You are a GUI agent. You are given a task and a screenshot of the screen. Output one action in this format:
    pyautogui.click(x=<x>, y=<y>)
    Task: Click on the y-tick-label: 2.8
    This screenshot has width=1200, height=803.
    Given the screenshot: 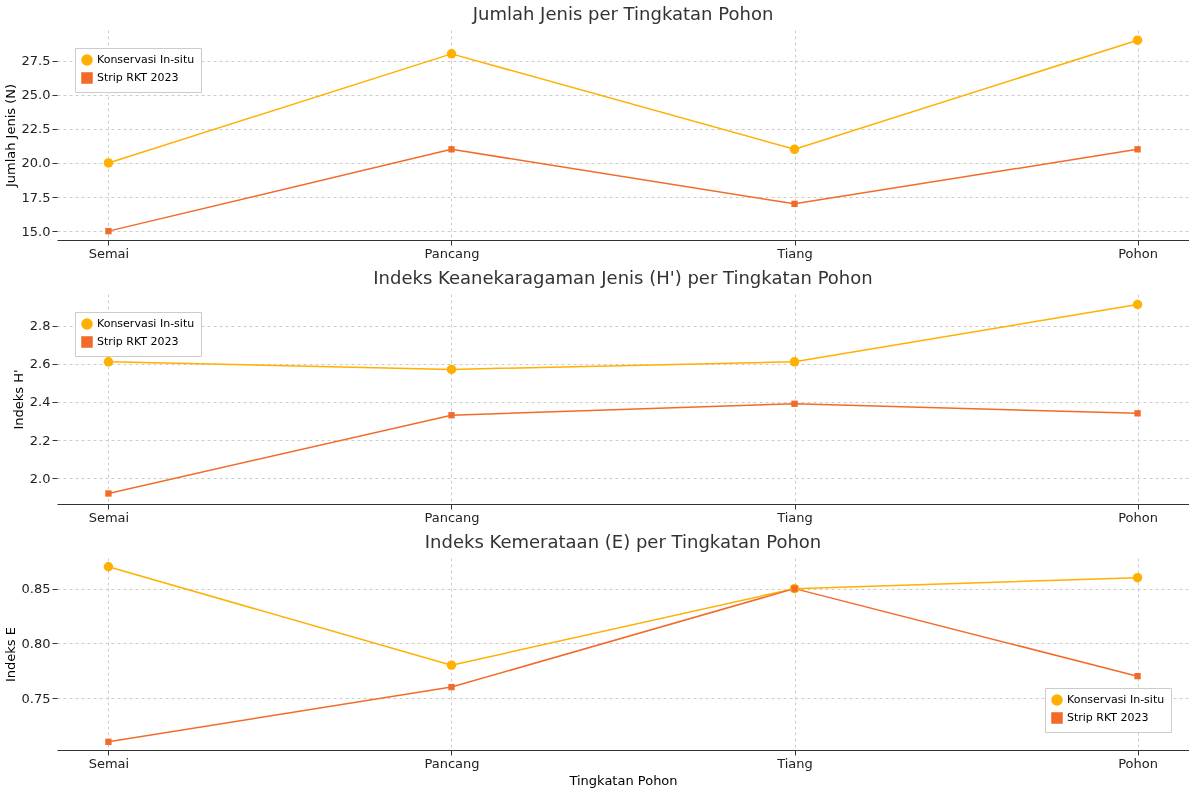 What is the action you would take?
    pyautogui.click(x=40, y=325)
    